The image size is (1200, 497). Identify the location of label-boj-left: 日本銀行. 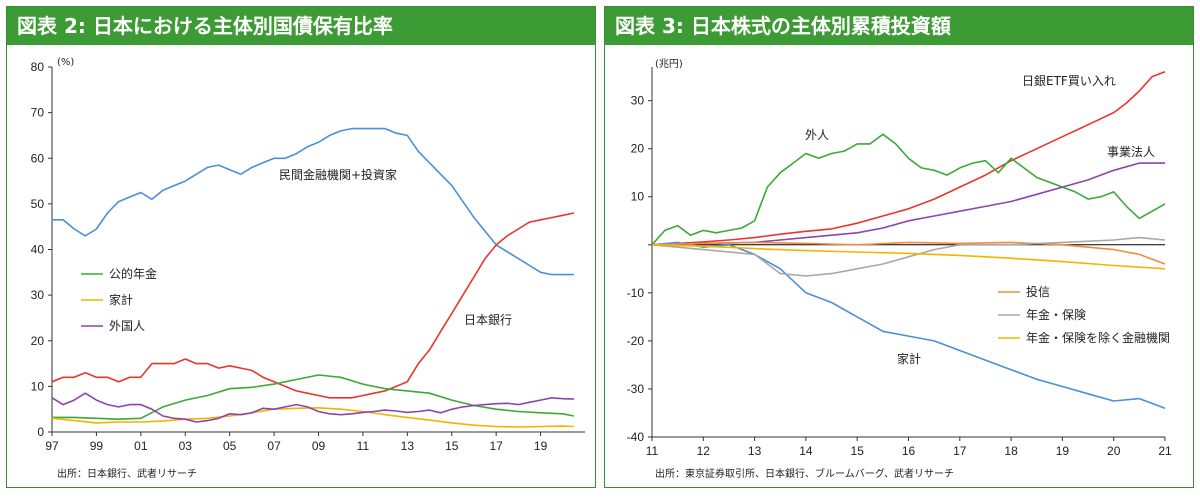
(488, 320).